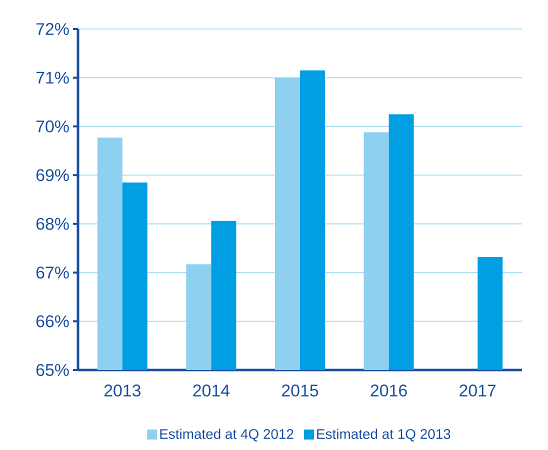 The image size is (548, 450). I want to click on y-tick-label: 71%, so click(52, 78).